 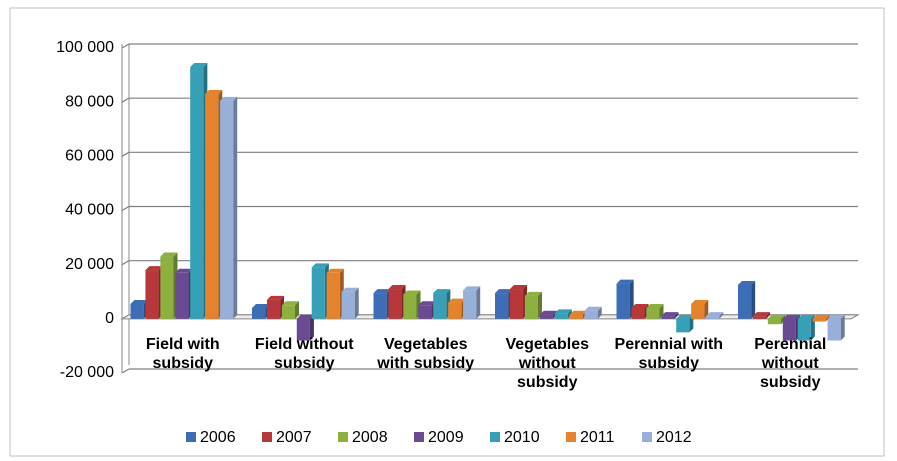 What do you see at coordinates (294, 437) in the screenshot?
I see `legend-label: 2007` at bounding box center [294, 437].